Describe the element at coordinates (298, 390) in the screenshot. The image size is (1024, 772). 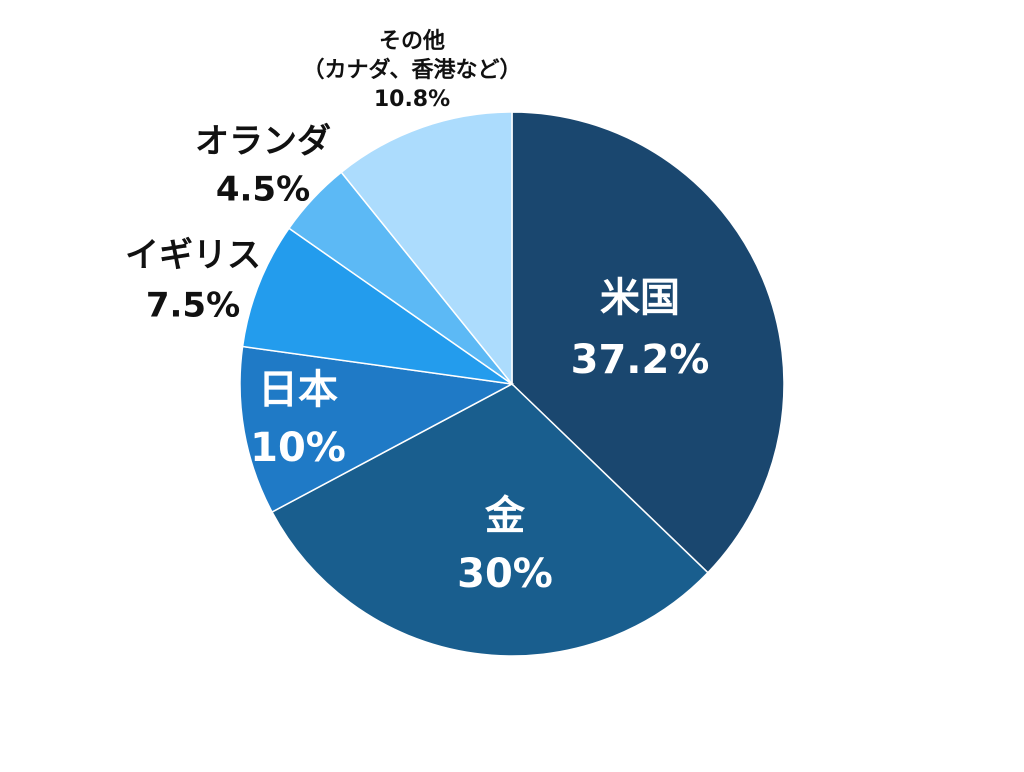
I see `slice-label-3: 日本` at that location.